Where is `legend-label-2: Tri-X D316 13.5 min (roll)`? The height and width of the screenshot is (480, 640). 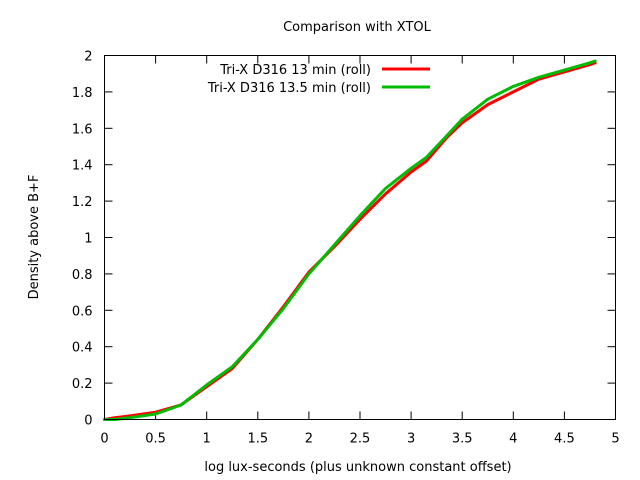
legend-label-2: Tri-X D316 13.5 min (roll) is located at coordinates (289, 88).